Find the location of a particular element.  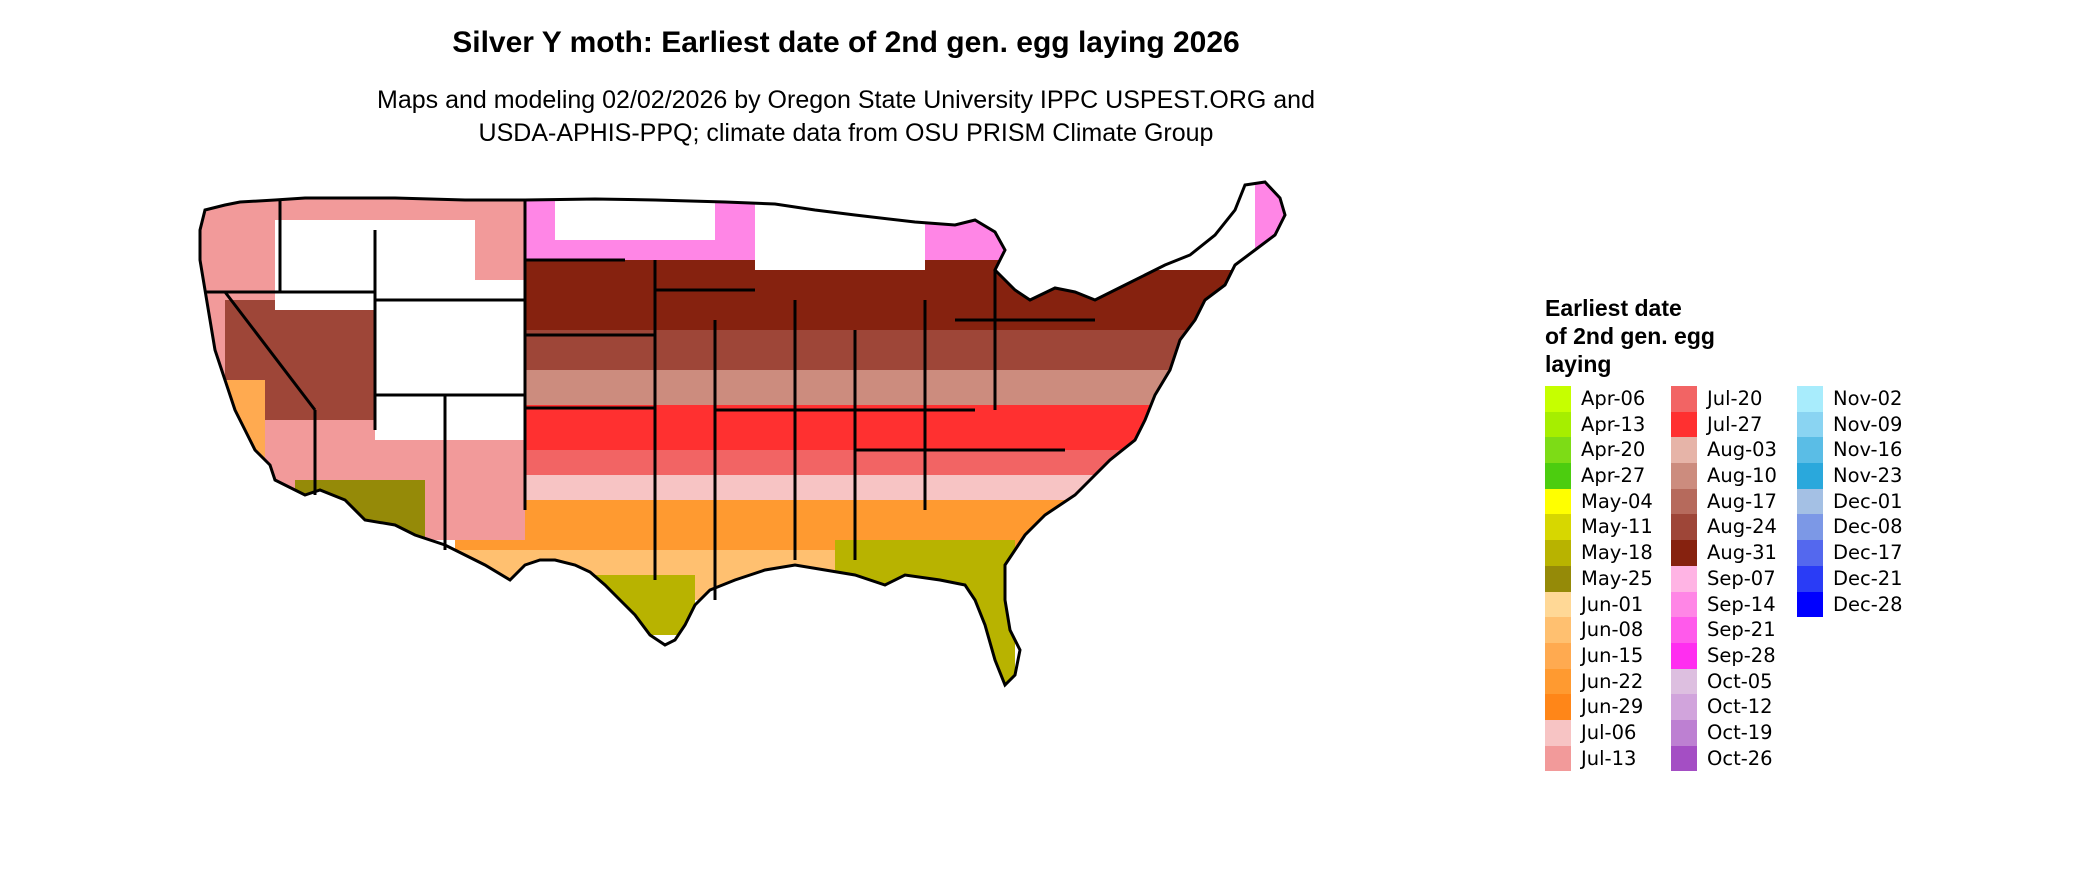

legend-item: Dec-17 is located at coordinates (1860, 553).